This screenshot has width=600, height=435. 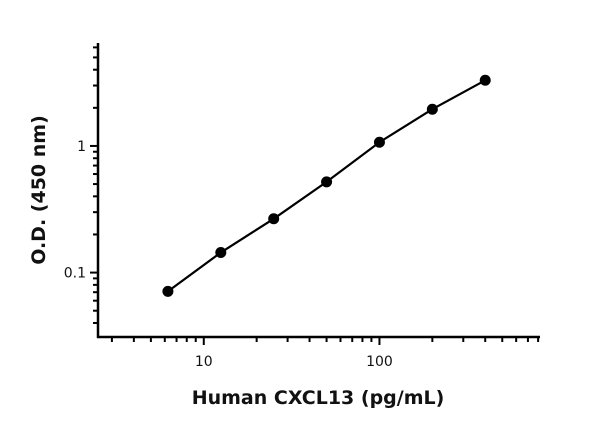 I want to click on x-tick-label: 100, so click(x=379, y=362).